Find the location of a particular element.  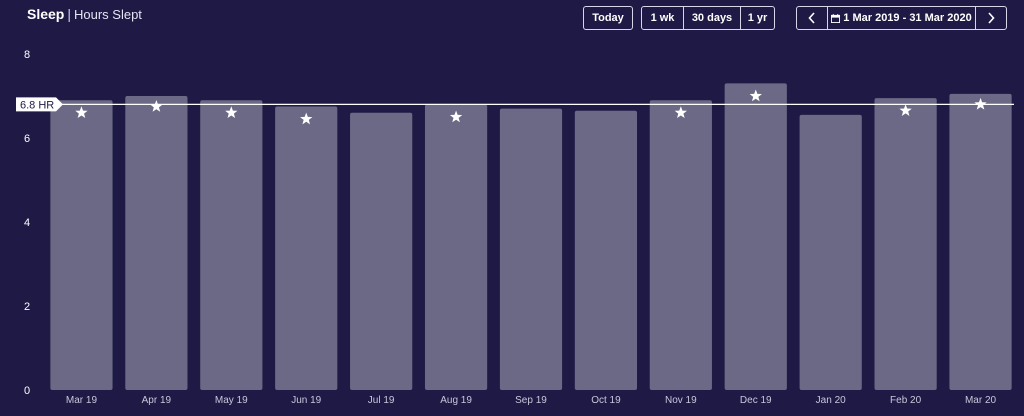

range-1yr-button: 1 yr is located at coordinates (757, 18).